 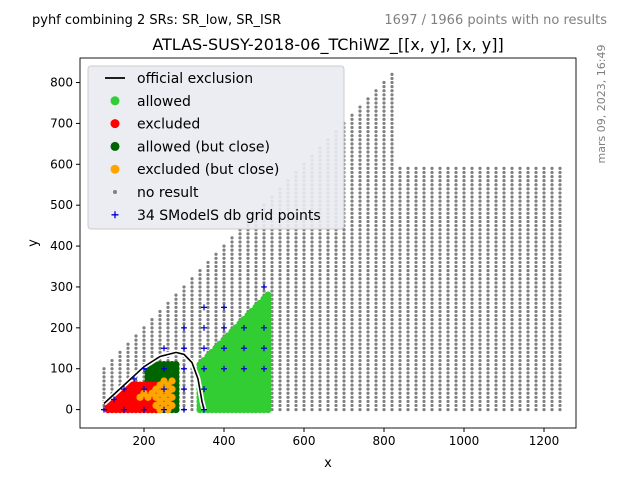 I want to click on grid-point, so click(x=184, y=348).